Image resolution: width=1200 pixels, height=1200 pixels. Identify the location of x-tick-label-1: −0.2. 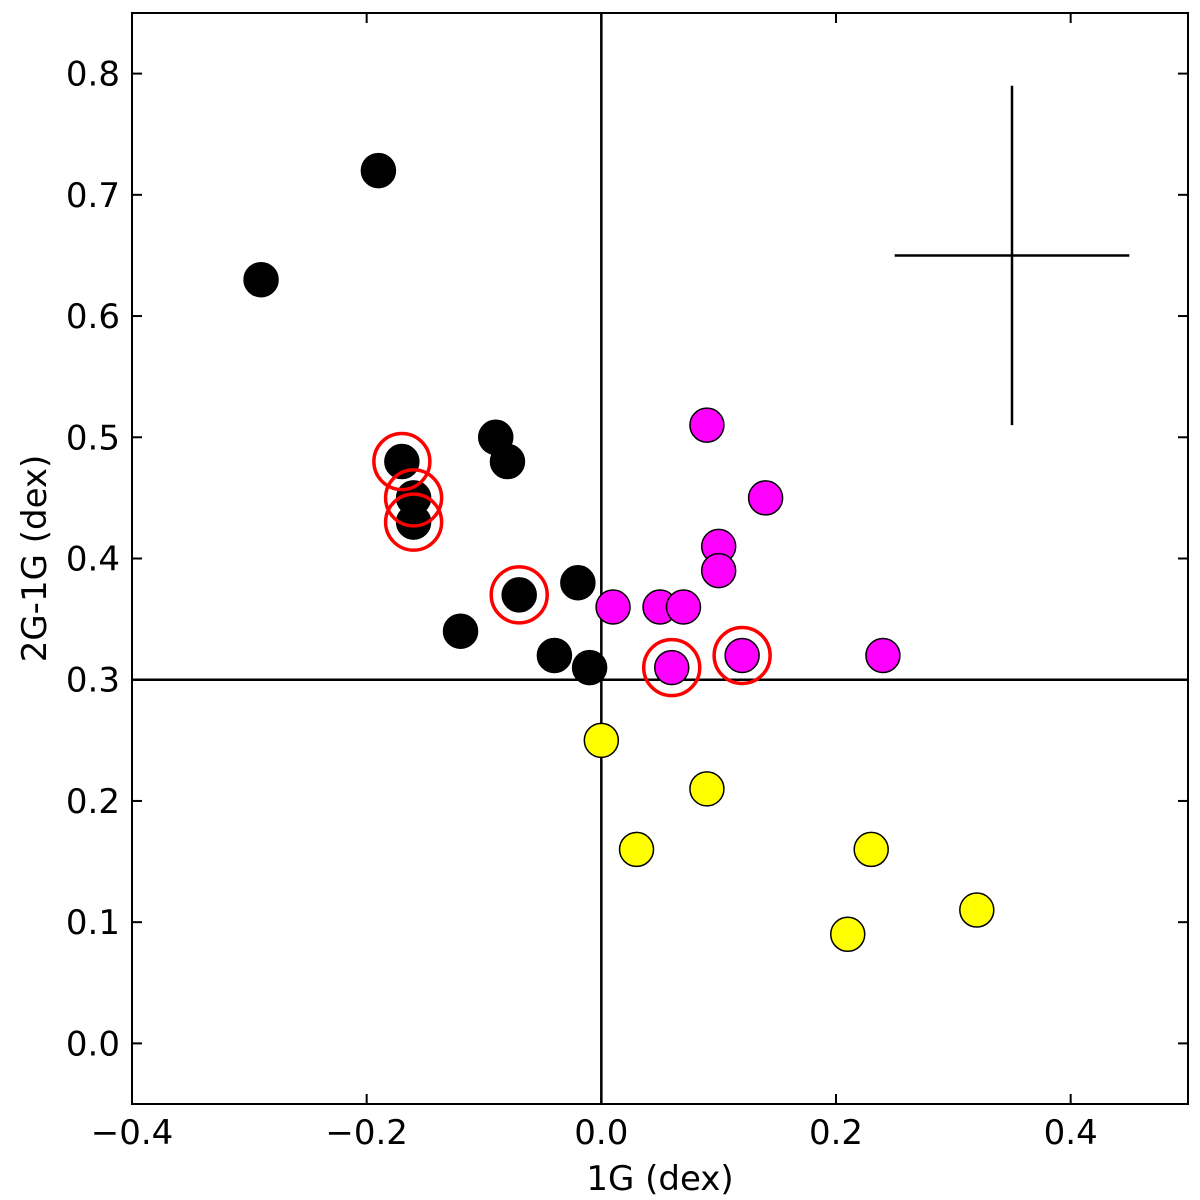
(366, 1133).